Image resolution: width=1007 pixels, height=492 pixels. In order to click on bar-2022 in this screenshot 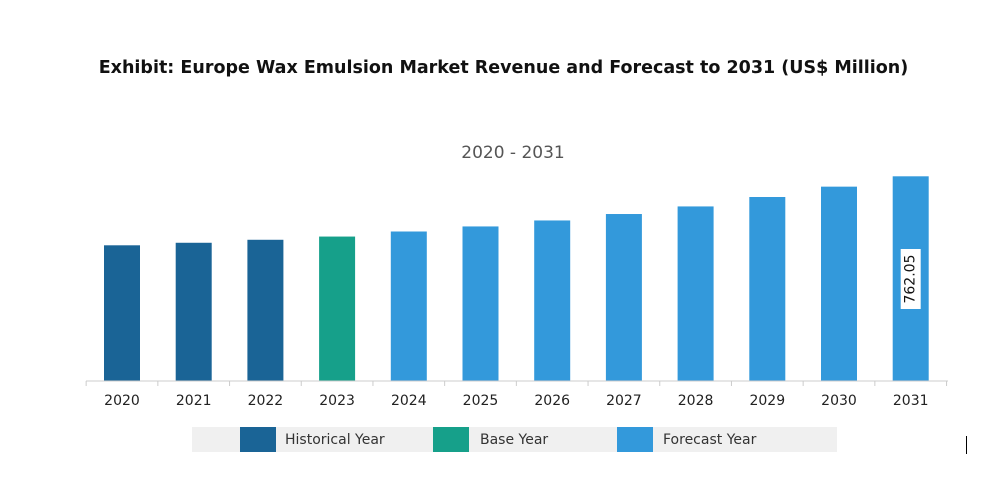, I will do `click(265, 310)`.